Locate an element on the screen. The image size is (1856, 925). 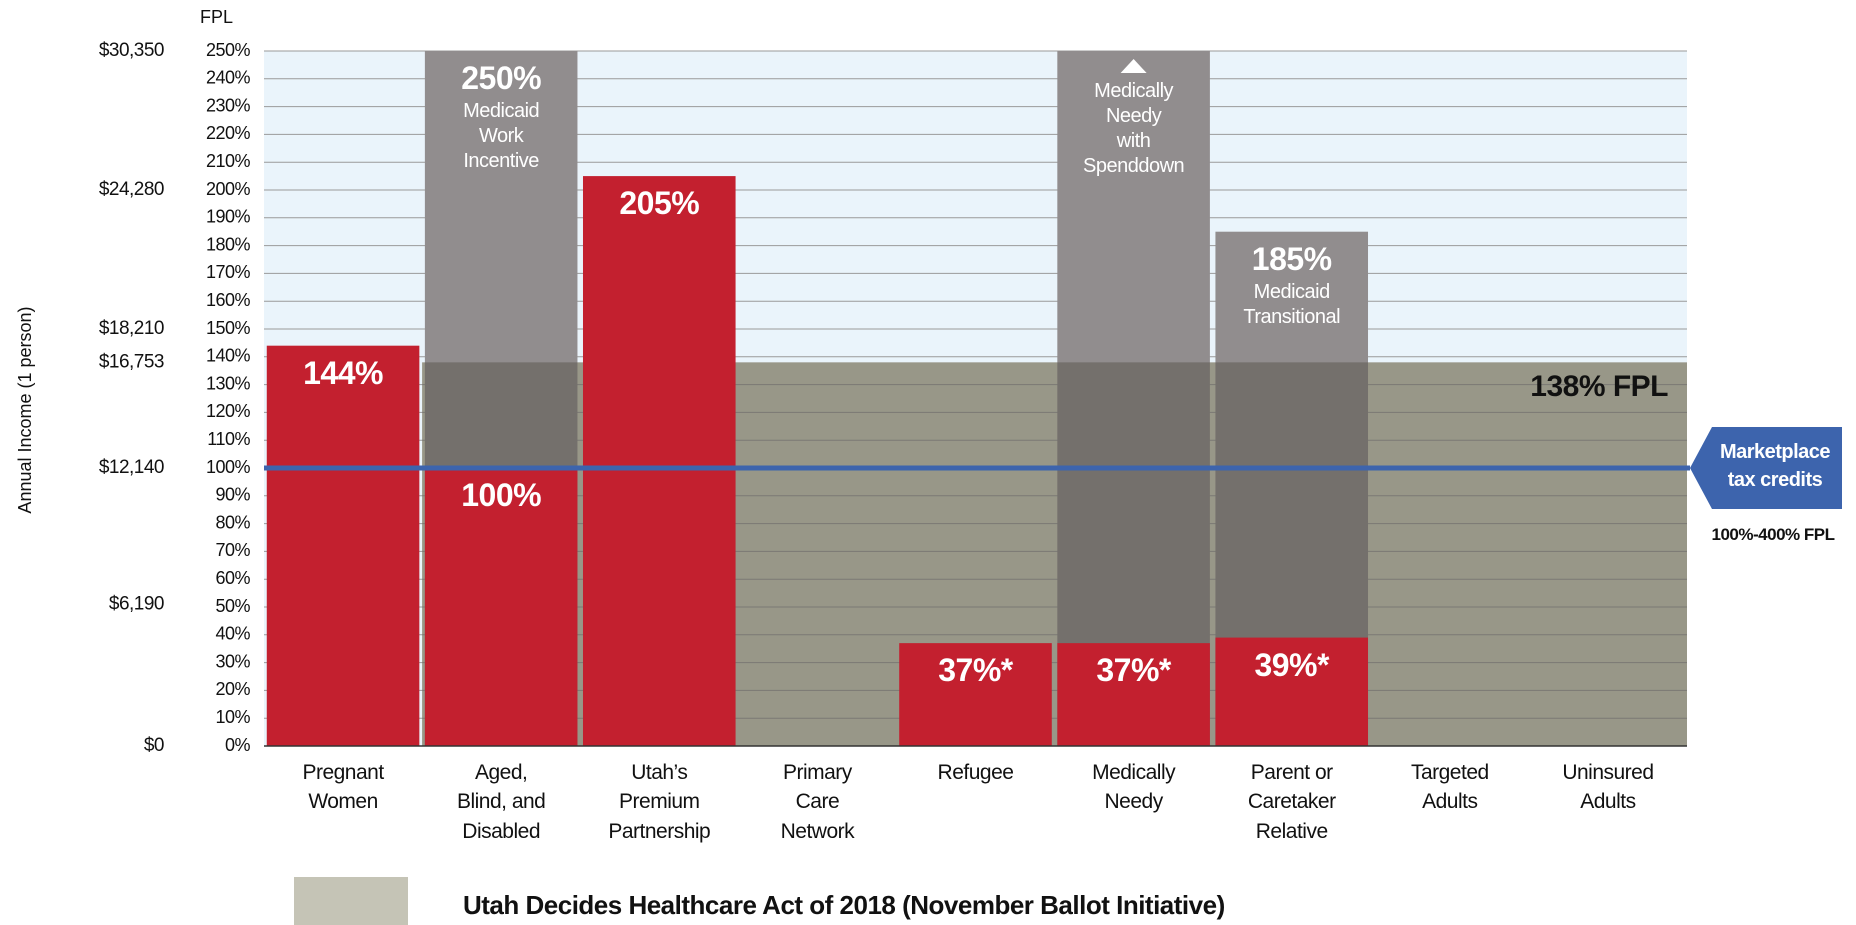
y-tick-label: 150% is located at coordinates (228, 328).